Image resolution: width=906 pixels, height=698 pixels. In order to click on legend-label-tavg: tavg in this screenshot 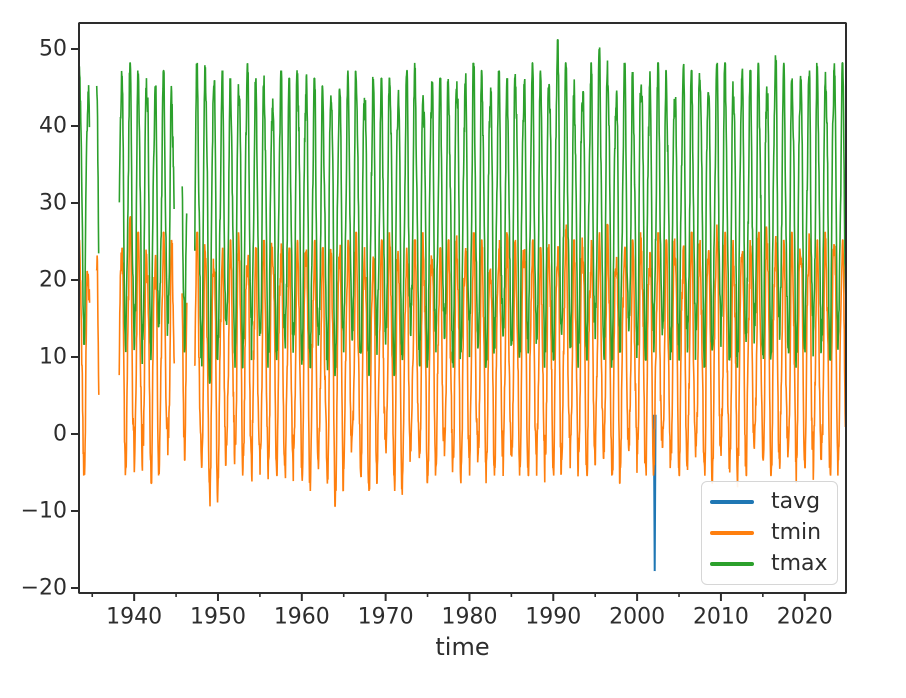, I will do `click(796, 501)`.